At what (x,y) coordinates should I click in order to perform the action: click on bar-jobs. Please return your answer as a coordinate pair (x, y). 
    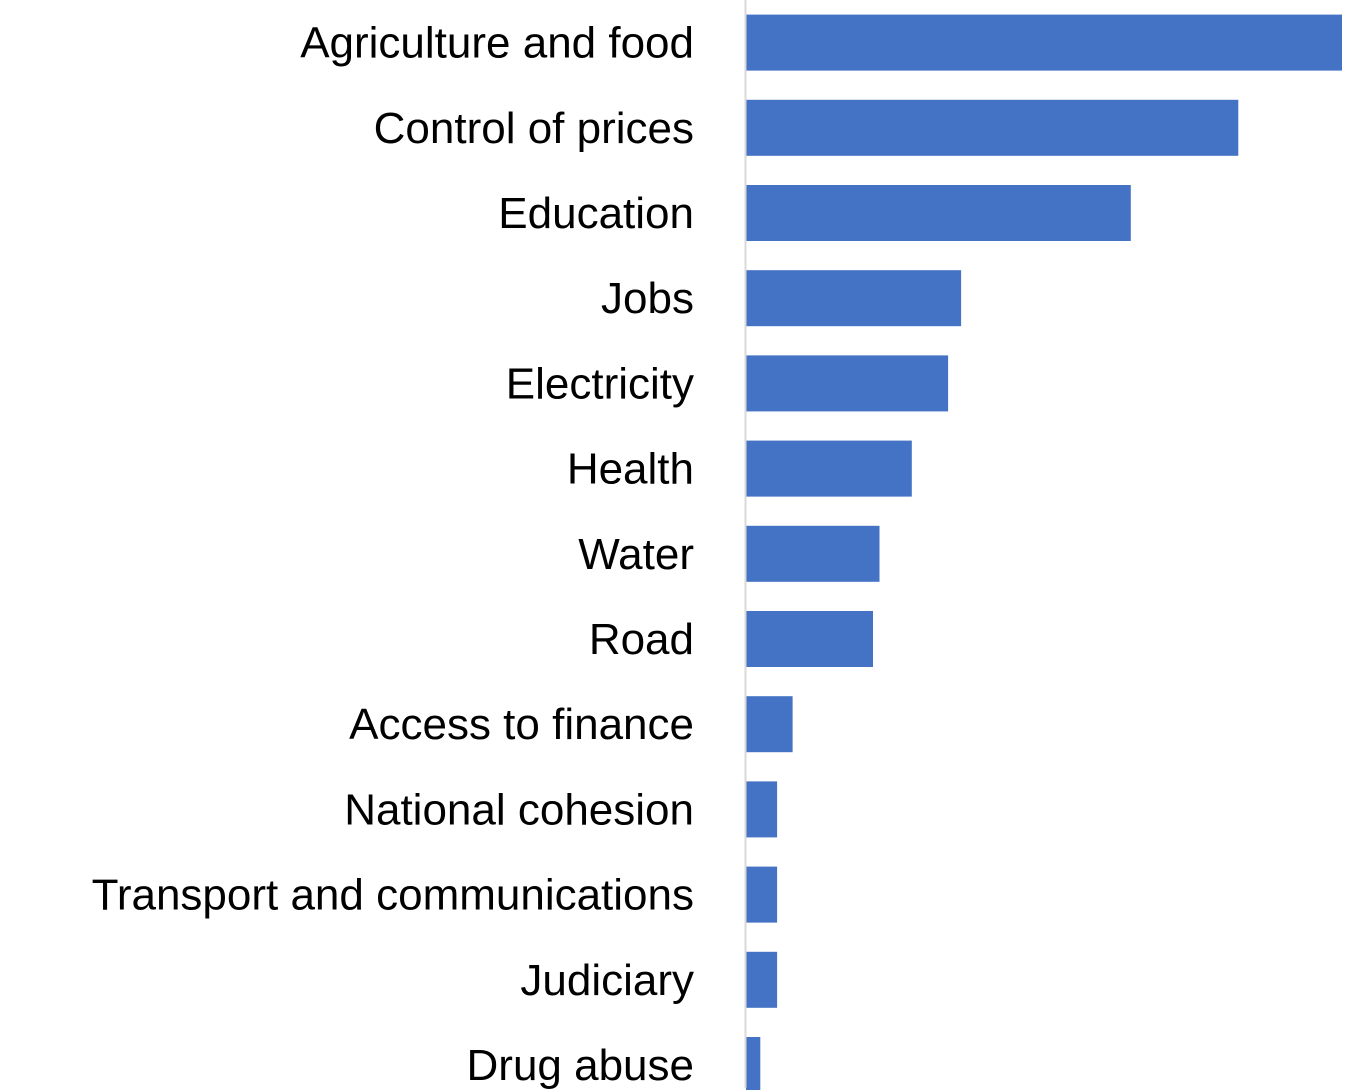
    Looking at the image, I should click on (854, 298).